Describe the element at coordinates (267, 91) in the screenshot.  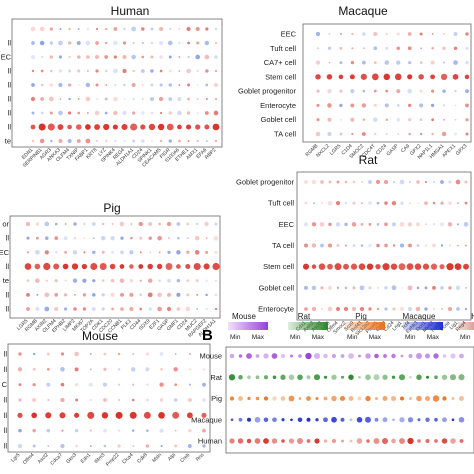
I see `macaque-row-label: Goblet progenitor` at that location.